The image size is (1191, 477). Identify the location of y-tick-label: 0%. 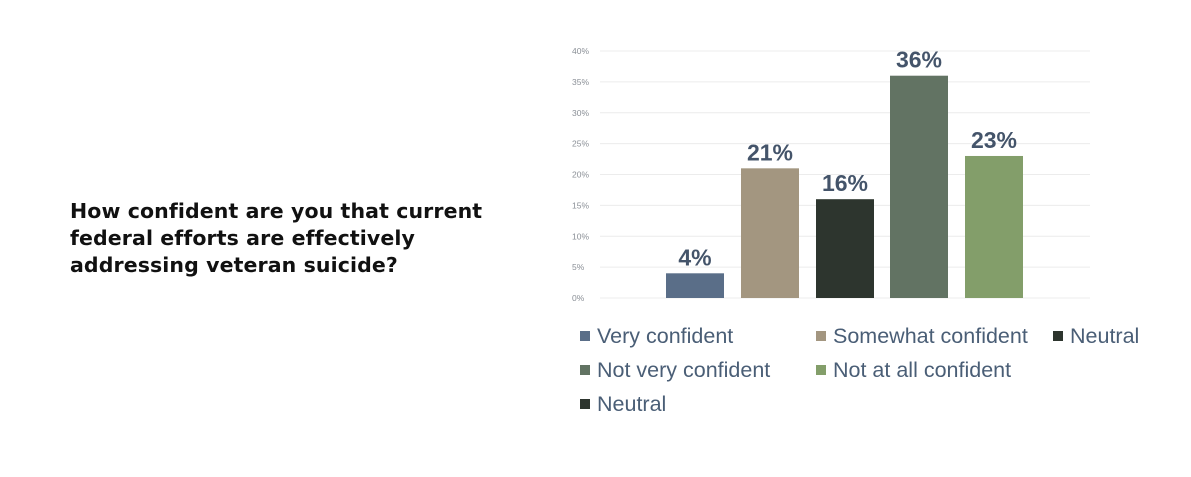
(578, 298).